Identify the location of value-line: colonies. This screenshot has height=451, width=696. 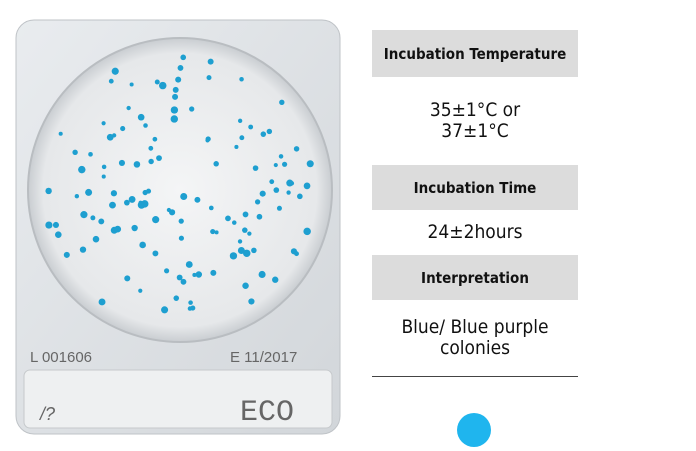
(475, 347).